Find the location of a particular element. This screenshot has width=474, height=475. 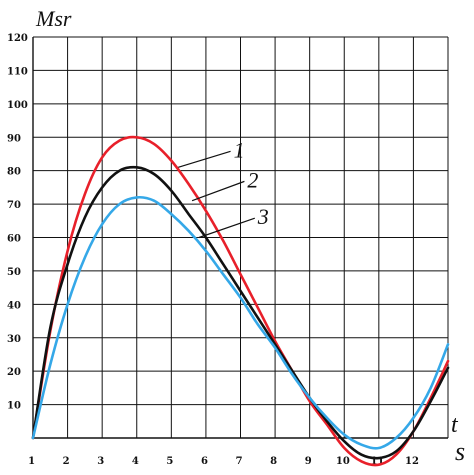

y-tick-label: 80 is located at coordinates (14, 172).